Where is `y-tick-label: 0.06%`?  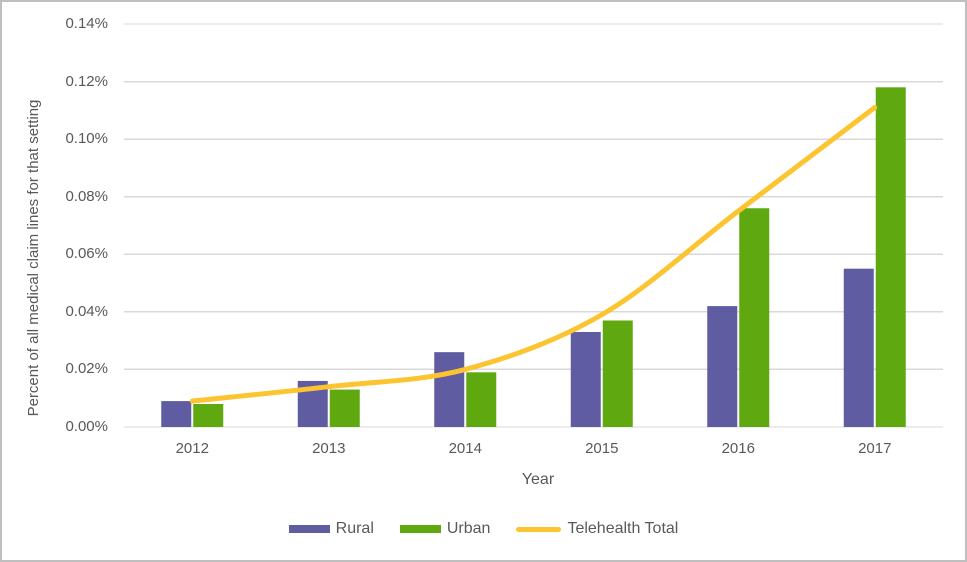 y-tick-label: 0.06% is located at coordinates (86, 254).